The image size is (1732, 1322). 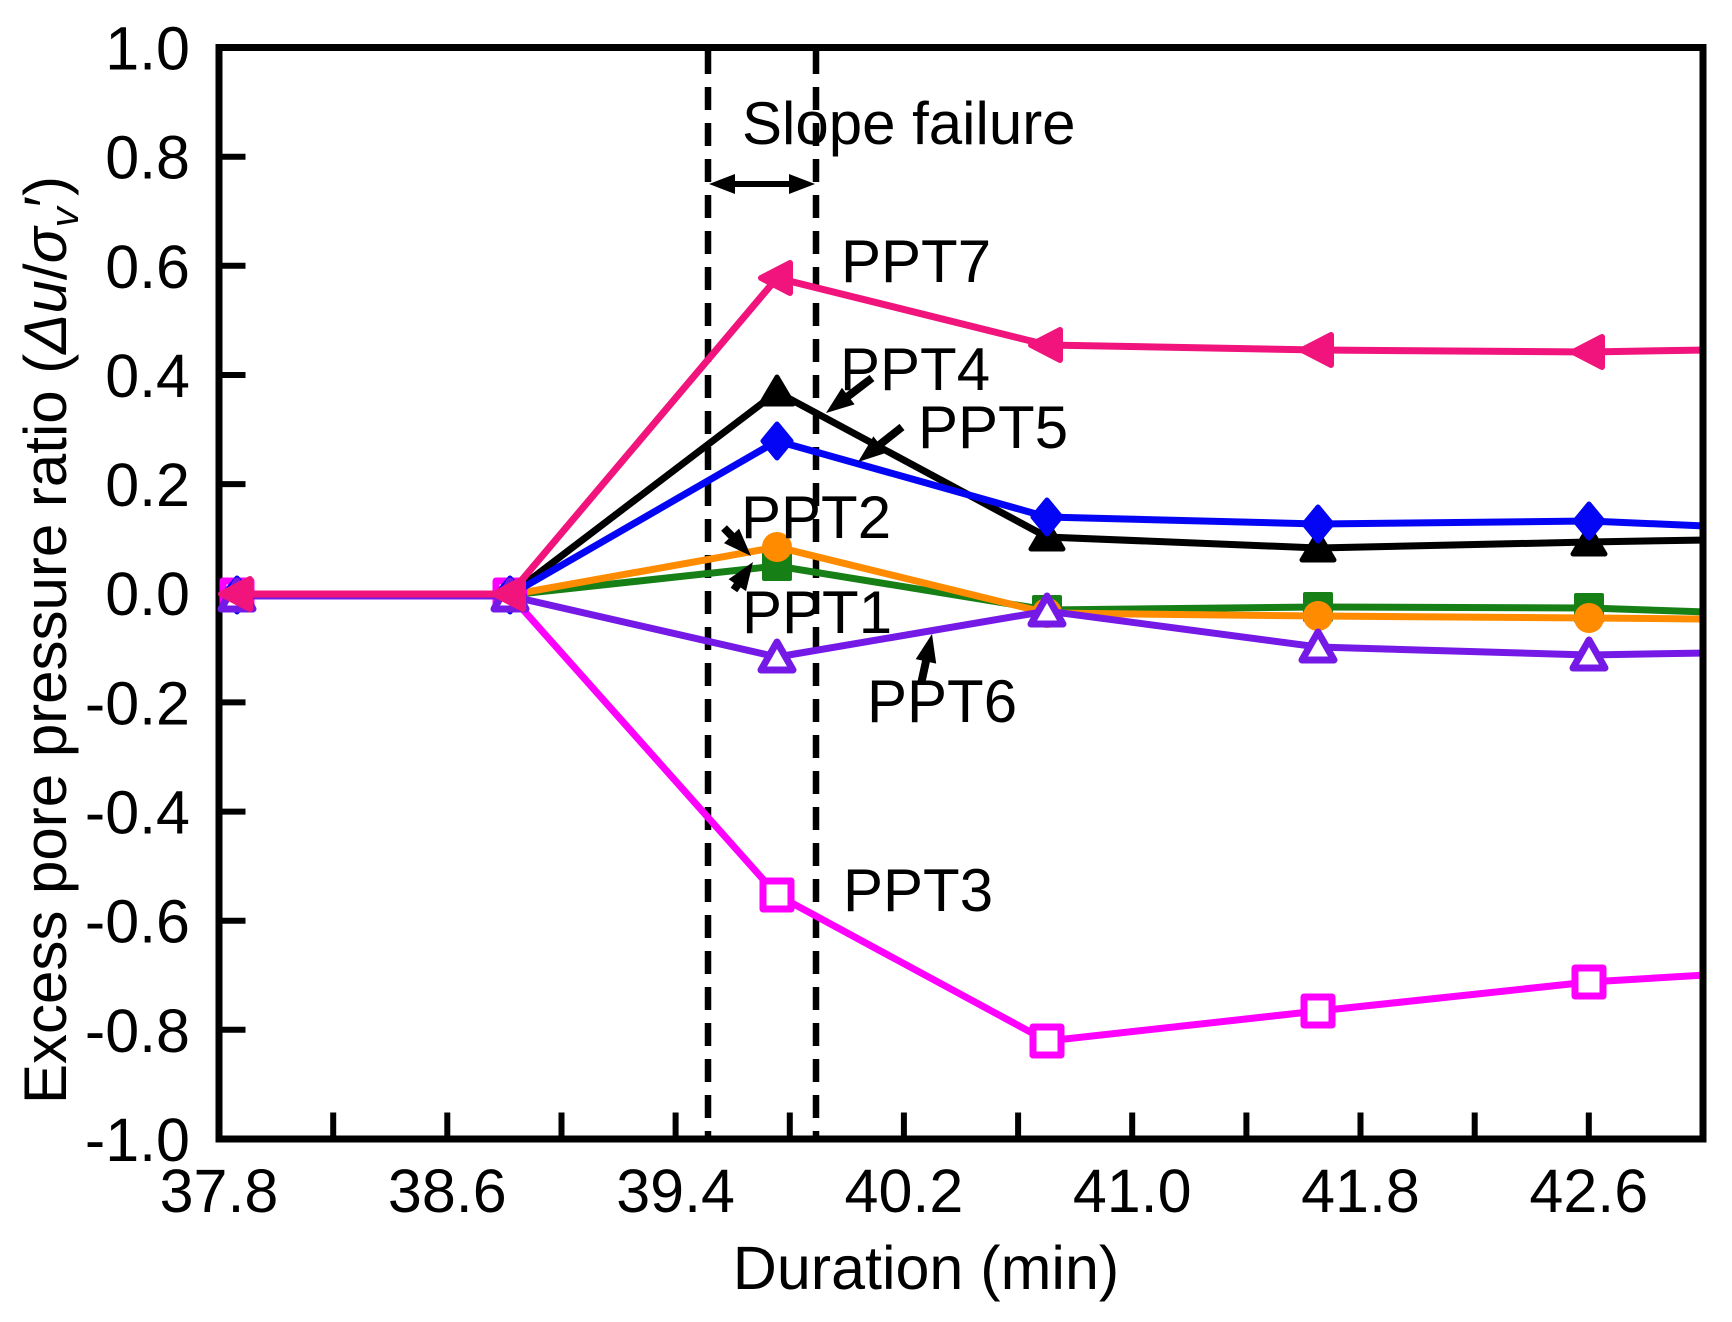 I want to click on svg-text: 41.0, so click(x=1132, y=1191).